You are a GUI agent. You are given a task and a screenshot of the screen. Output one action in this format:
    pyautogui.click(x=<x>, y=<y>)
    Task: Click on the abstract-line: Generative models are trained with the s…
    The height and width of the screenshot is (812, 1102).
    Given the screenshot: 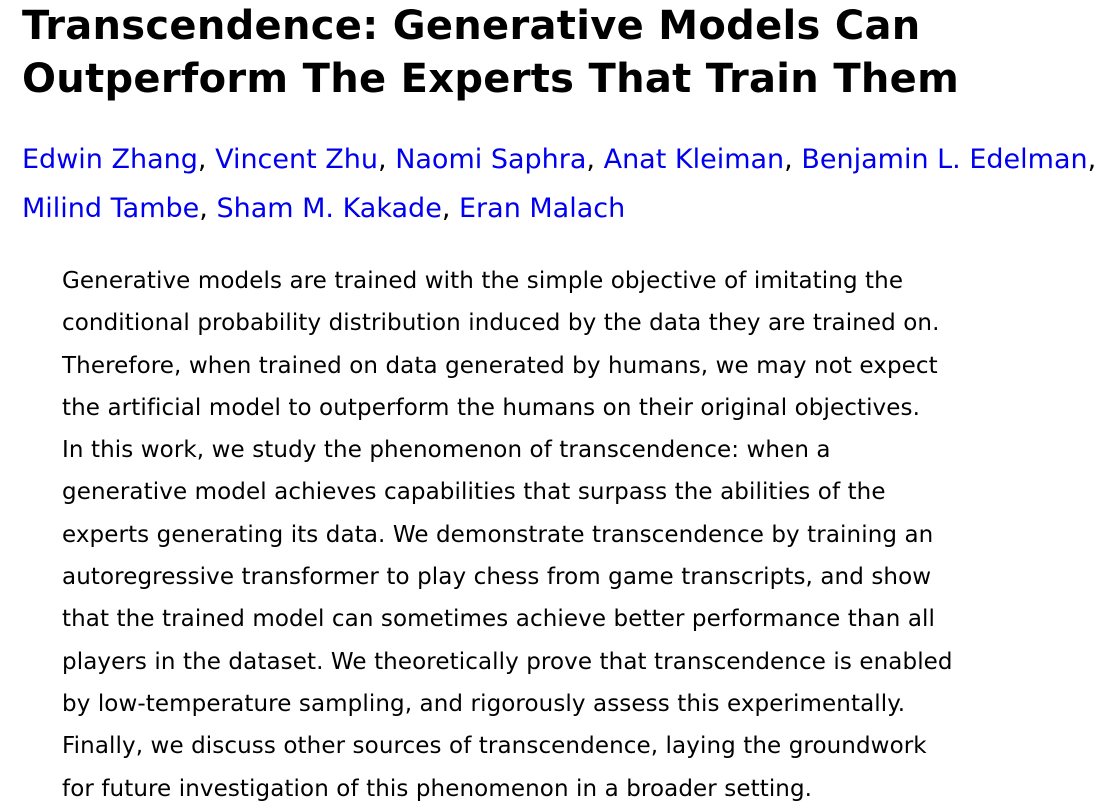 What is the action you would take?
    pyautogui.click(x=483, y=281)
    